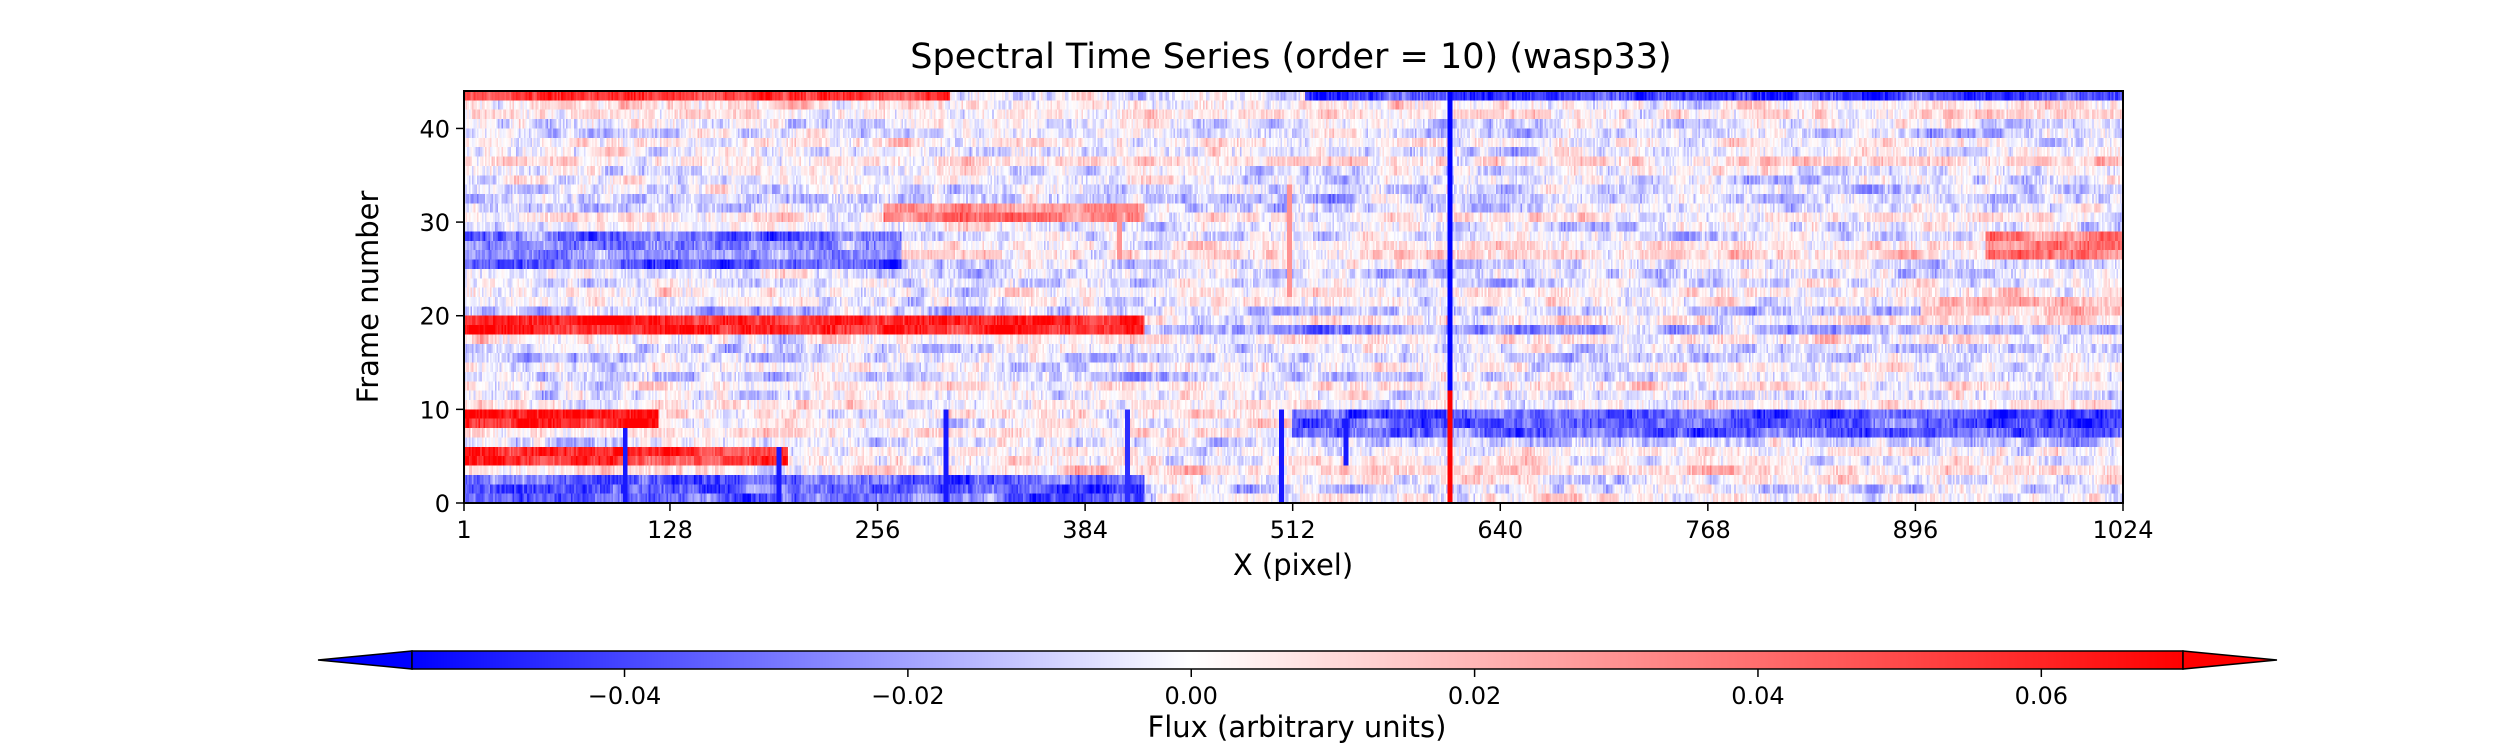 Image resolution: width=2520 pixels, height=750 pixels. Describe the element at coordinates (1474, 696) in the screenshot. I see `colorbar-tick-label: 0.02` at that location.